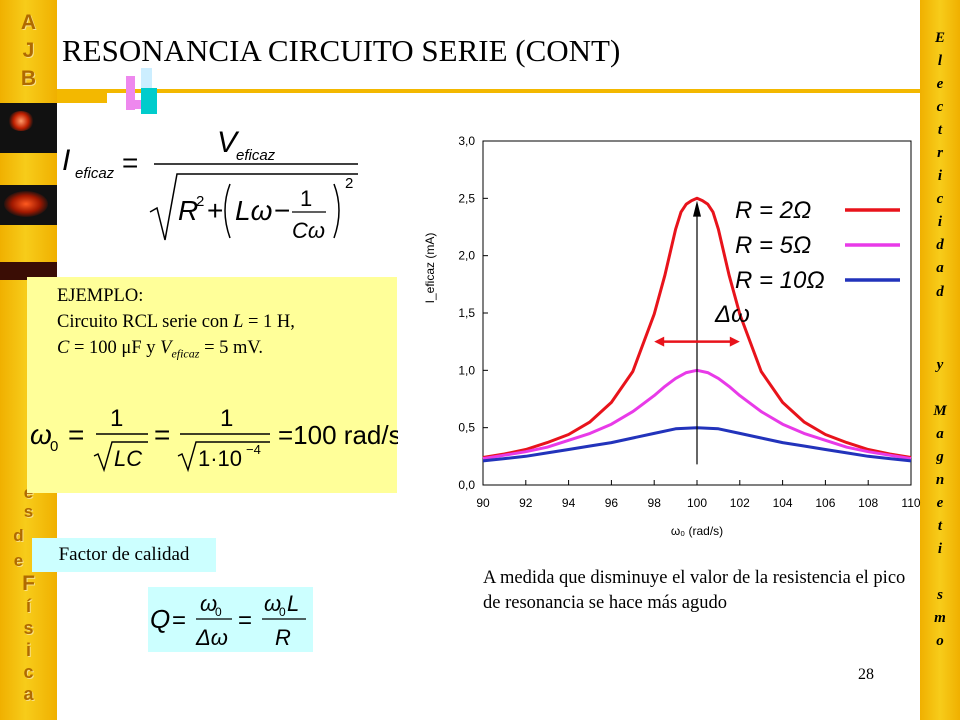  I want to click on x-tick-label: 92, so click(526, 503).